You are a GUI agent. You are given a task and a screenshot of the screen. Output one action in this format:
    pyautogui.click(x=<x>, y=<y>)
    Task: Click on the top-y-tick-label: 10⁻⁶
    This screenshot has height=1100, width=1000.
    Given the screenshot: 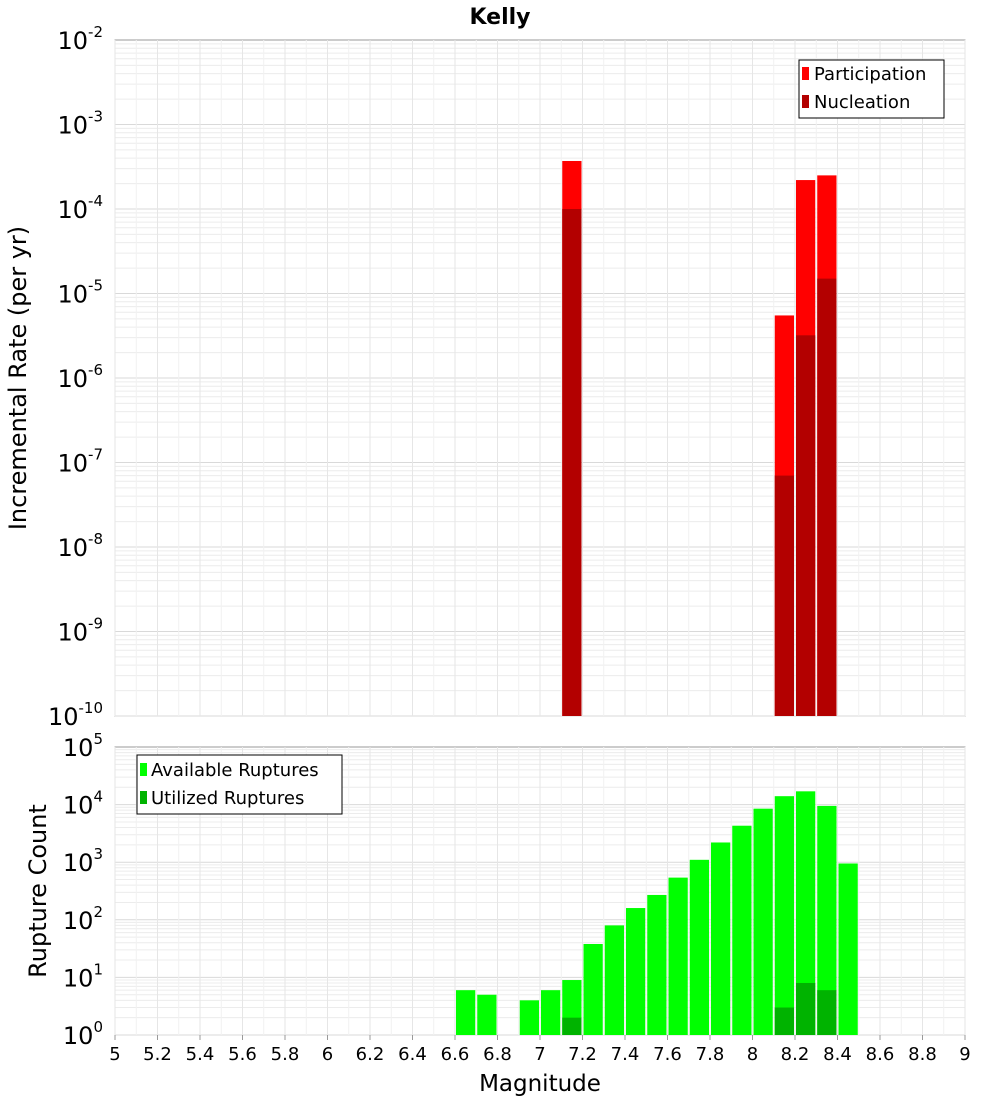 What is the action you would take?
    pyautogui.click(x=80, y=377)
    